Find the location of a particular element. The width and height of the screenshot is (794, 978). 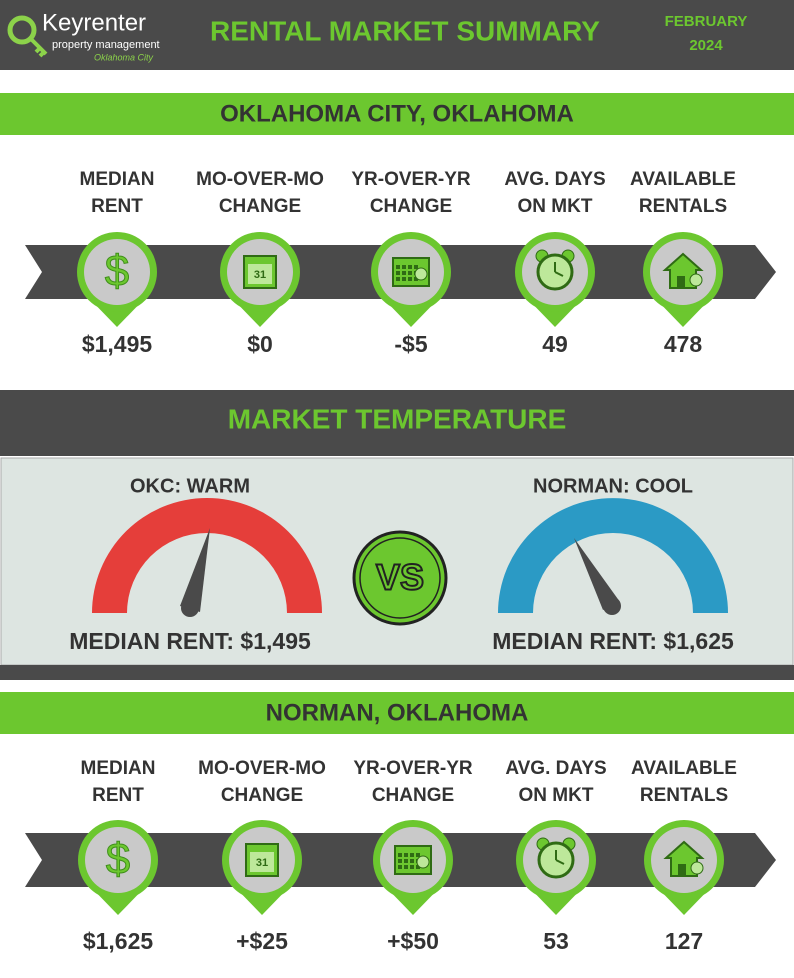

metric-value: $1,495 is located at coordinates (117, 344).